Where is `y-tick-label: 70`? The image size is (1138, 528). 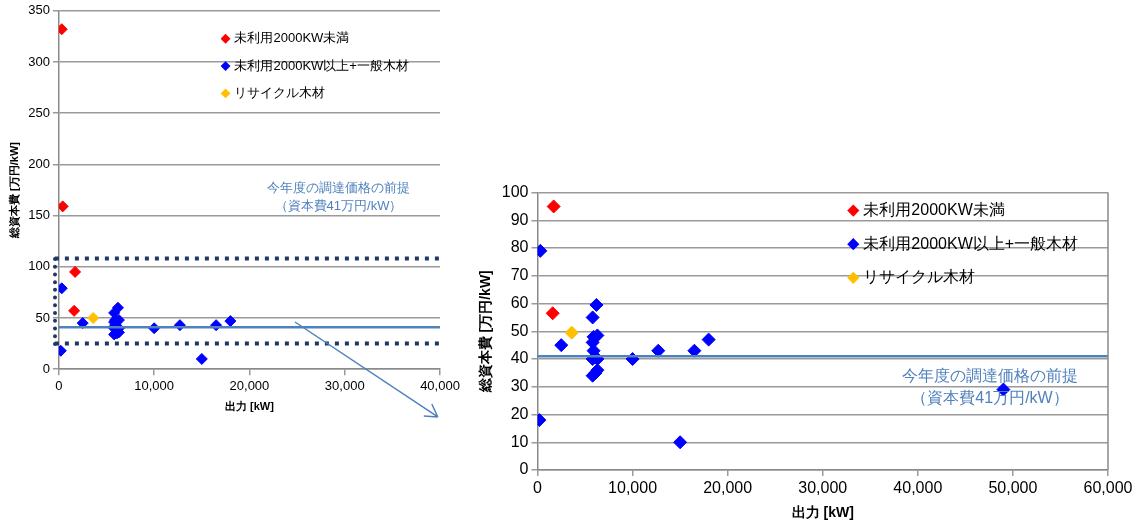 y-tick-label: 70 is located at coordinates (519, 275).